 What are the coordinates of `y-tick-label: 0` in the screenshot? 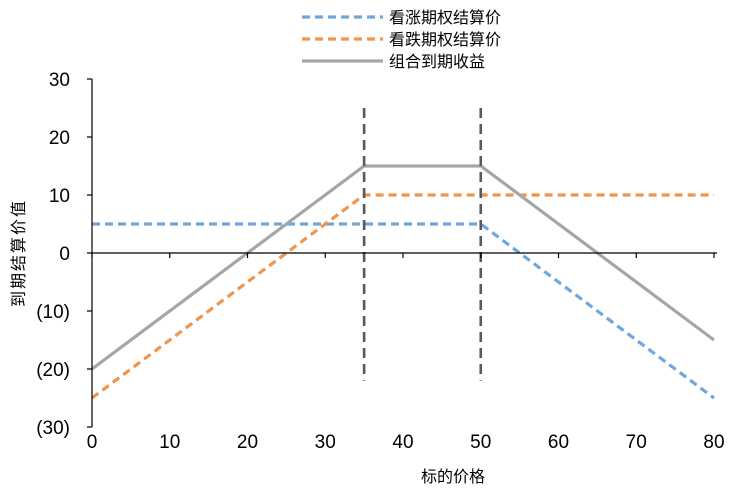 It's located at (64, 254).